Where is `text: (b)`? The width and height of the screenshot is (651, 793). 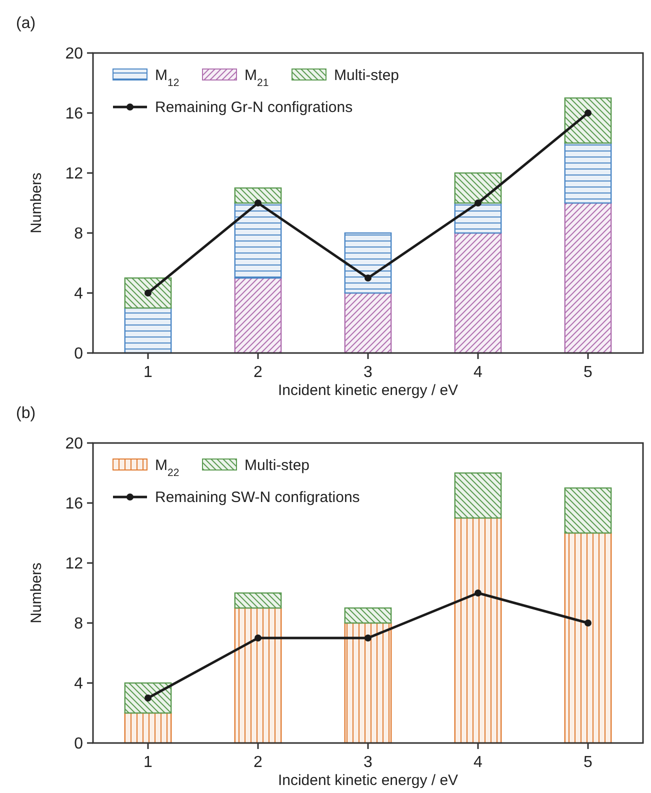 text: (b) is located at coordinates (26, 413).